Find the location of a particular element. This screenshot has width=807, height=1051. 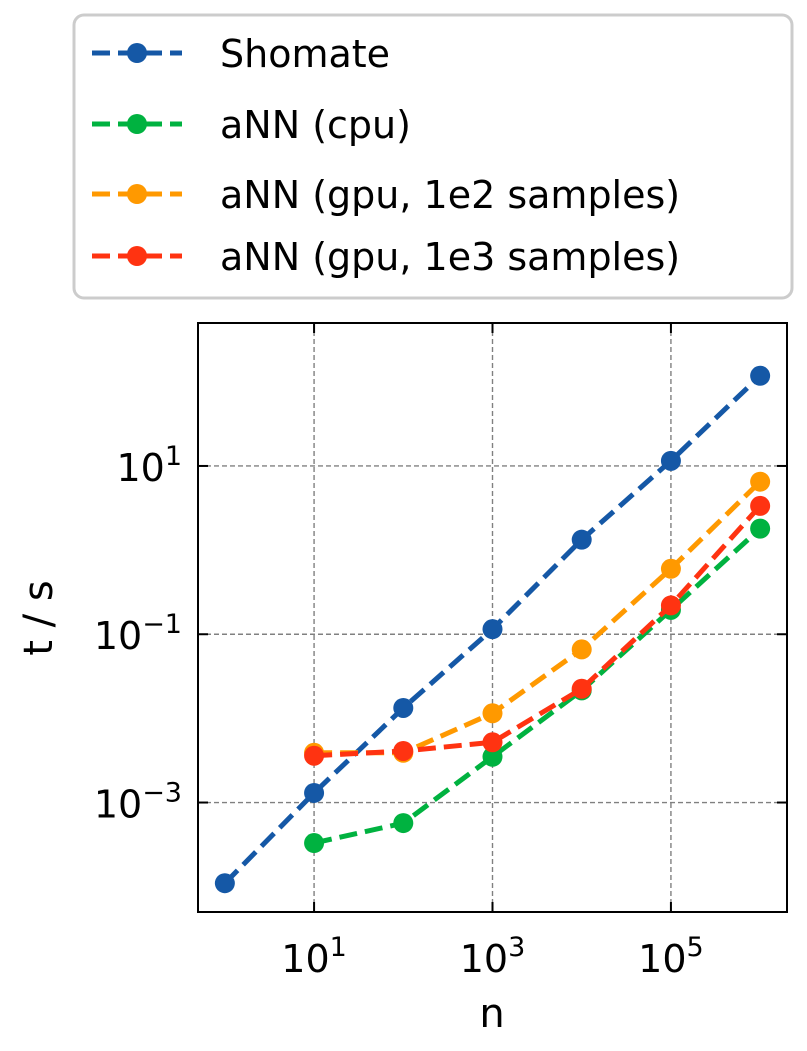

y-tick-label: 10⁻¹ is located at coordinates (138, 633).